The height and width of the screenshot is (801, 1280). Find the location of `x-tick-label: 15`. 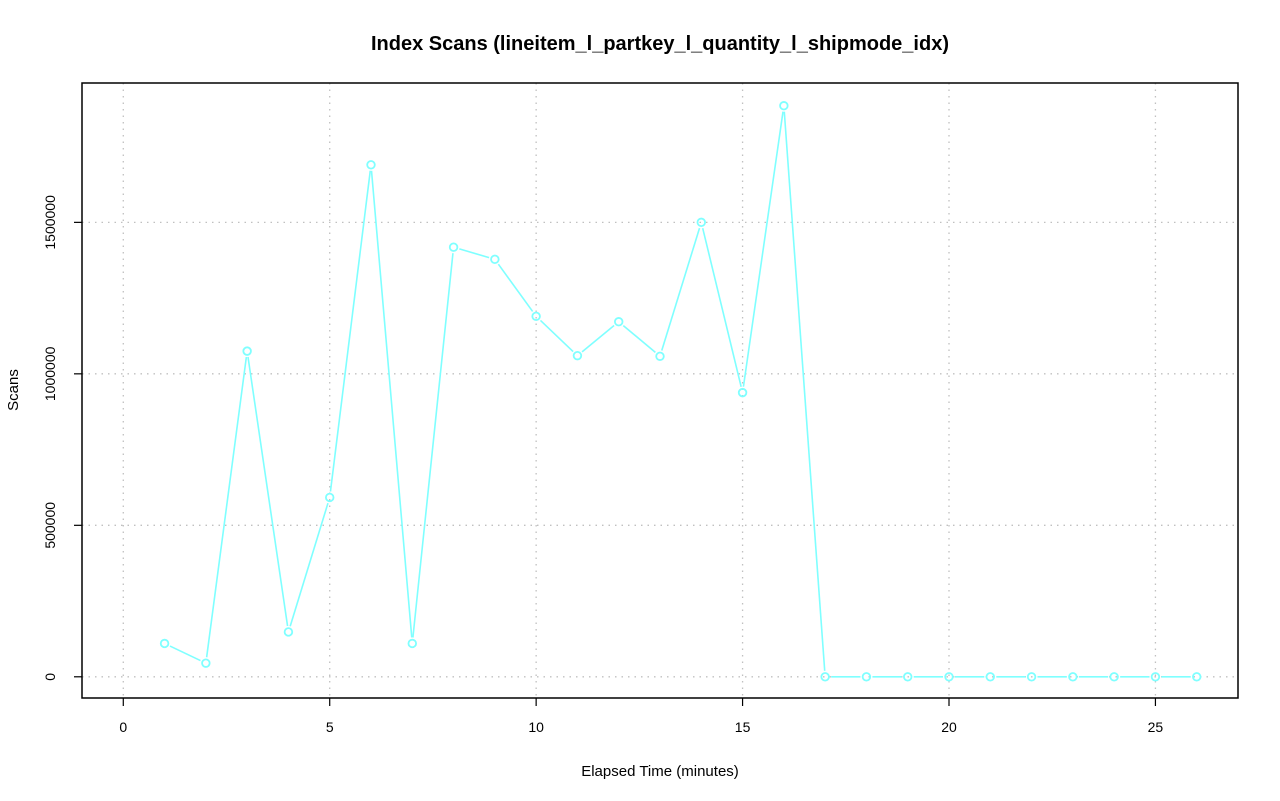

x-tick-label: 15 is located at coordinates (743, 727).